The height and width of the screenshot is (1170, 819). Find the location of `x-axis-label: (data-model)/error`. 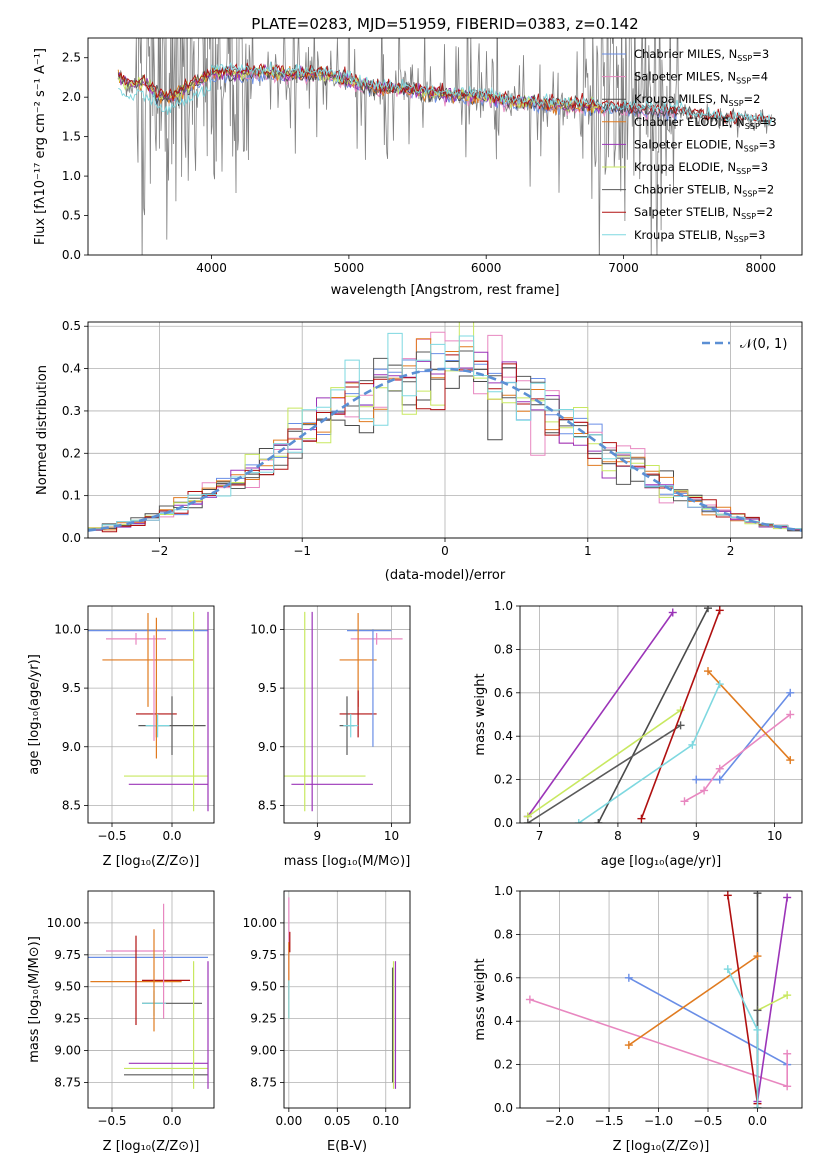

x-axis-label: (data-model)/error is located at coordinates (445, 575).